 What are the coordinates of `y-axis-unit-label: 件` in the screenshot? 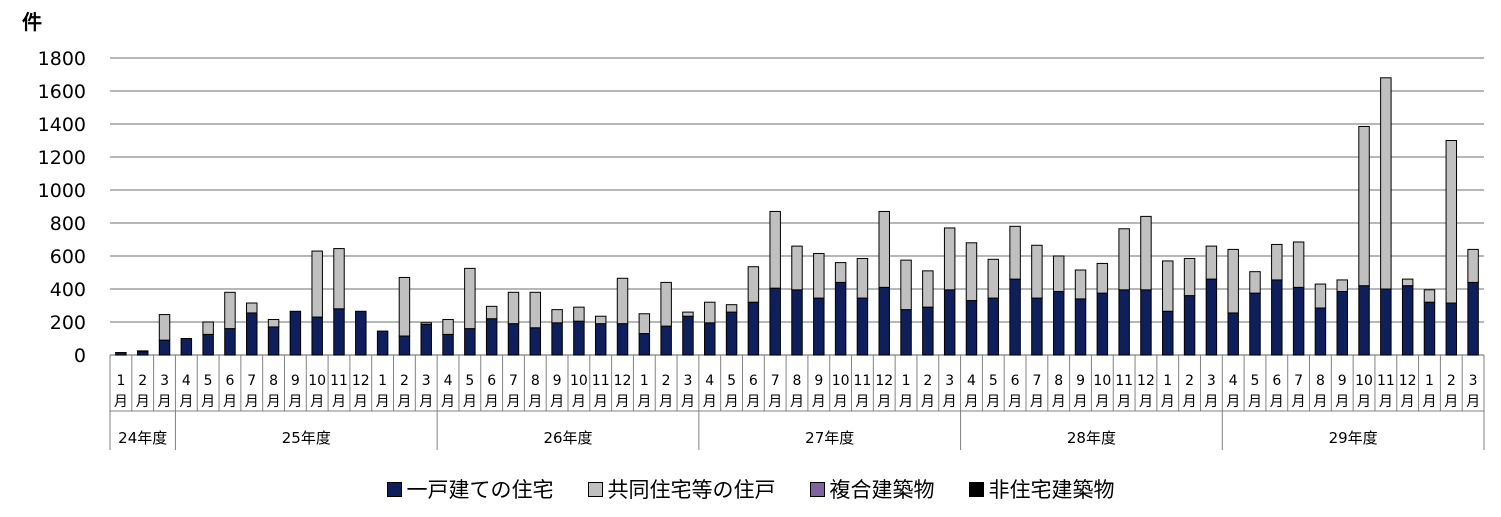 It's located at (32, 22).